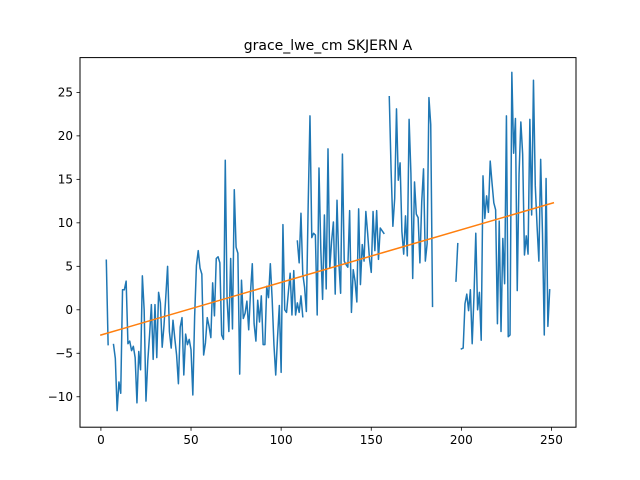  I want to click on x-tick-label: 0, so click(101, 440).